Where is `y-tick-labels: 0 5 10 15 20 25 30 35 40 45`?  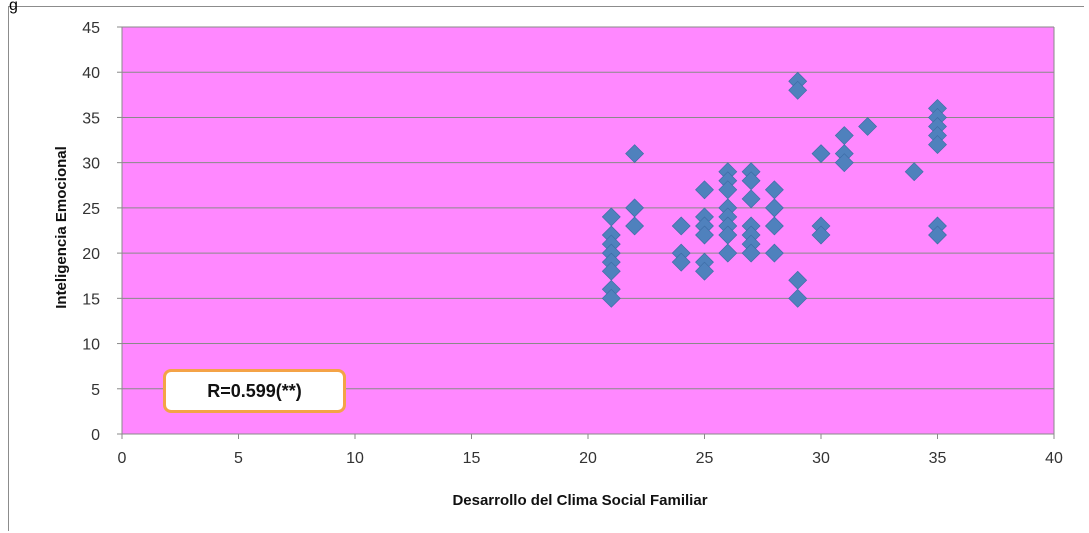
y-tick-labels: 0 5 10 15 20 25 30 35 40 45 is located at coordinates (91, 232).